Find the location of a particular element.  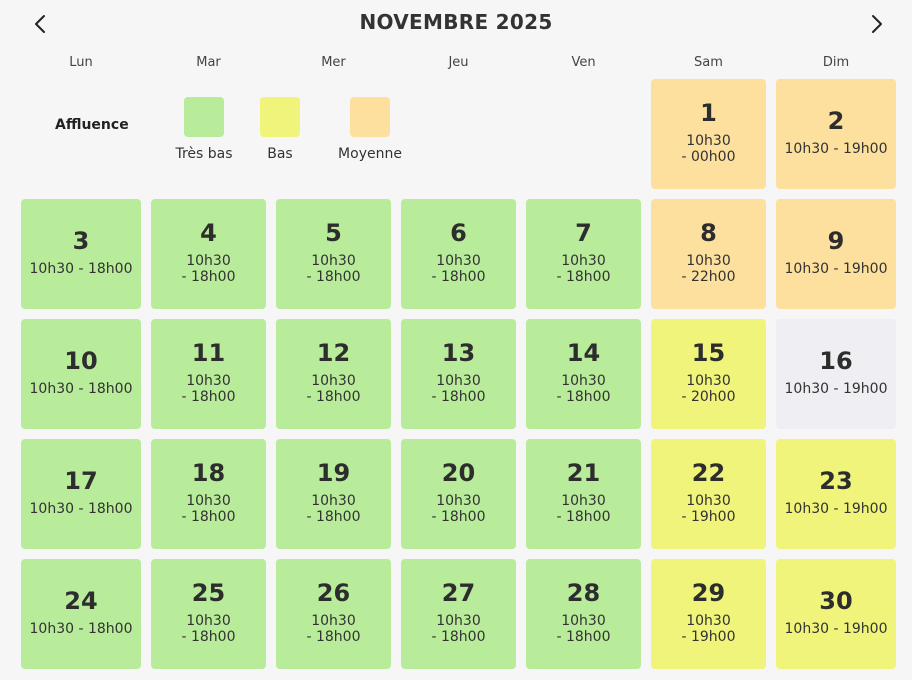

day-cell-5: 5 10h30- 18h00 is located at coordinates (333, 254).